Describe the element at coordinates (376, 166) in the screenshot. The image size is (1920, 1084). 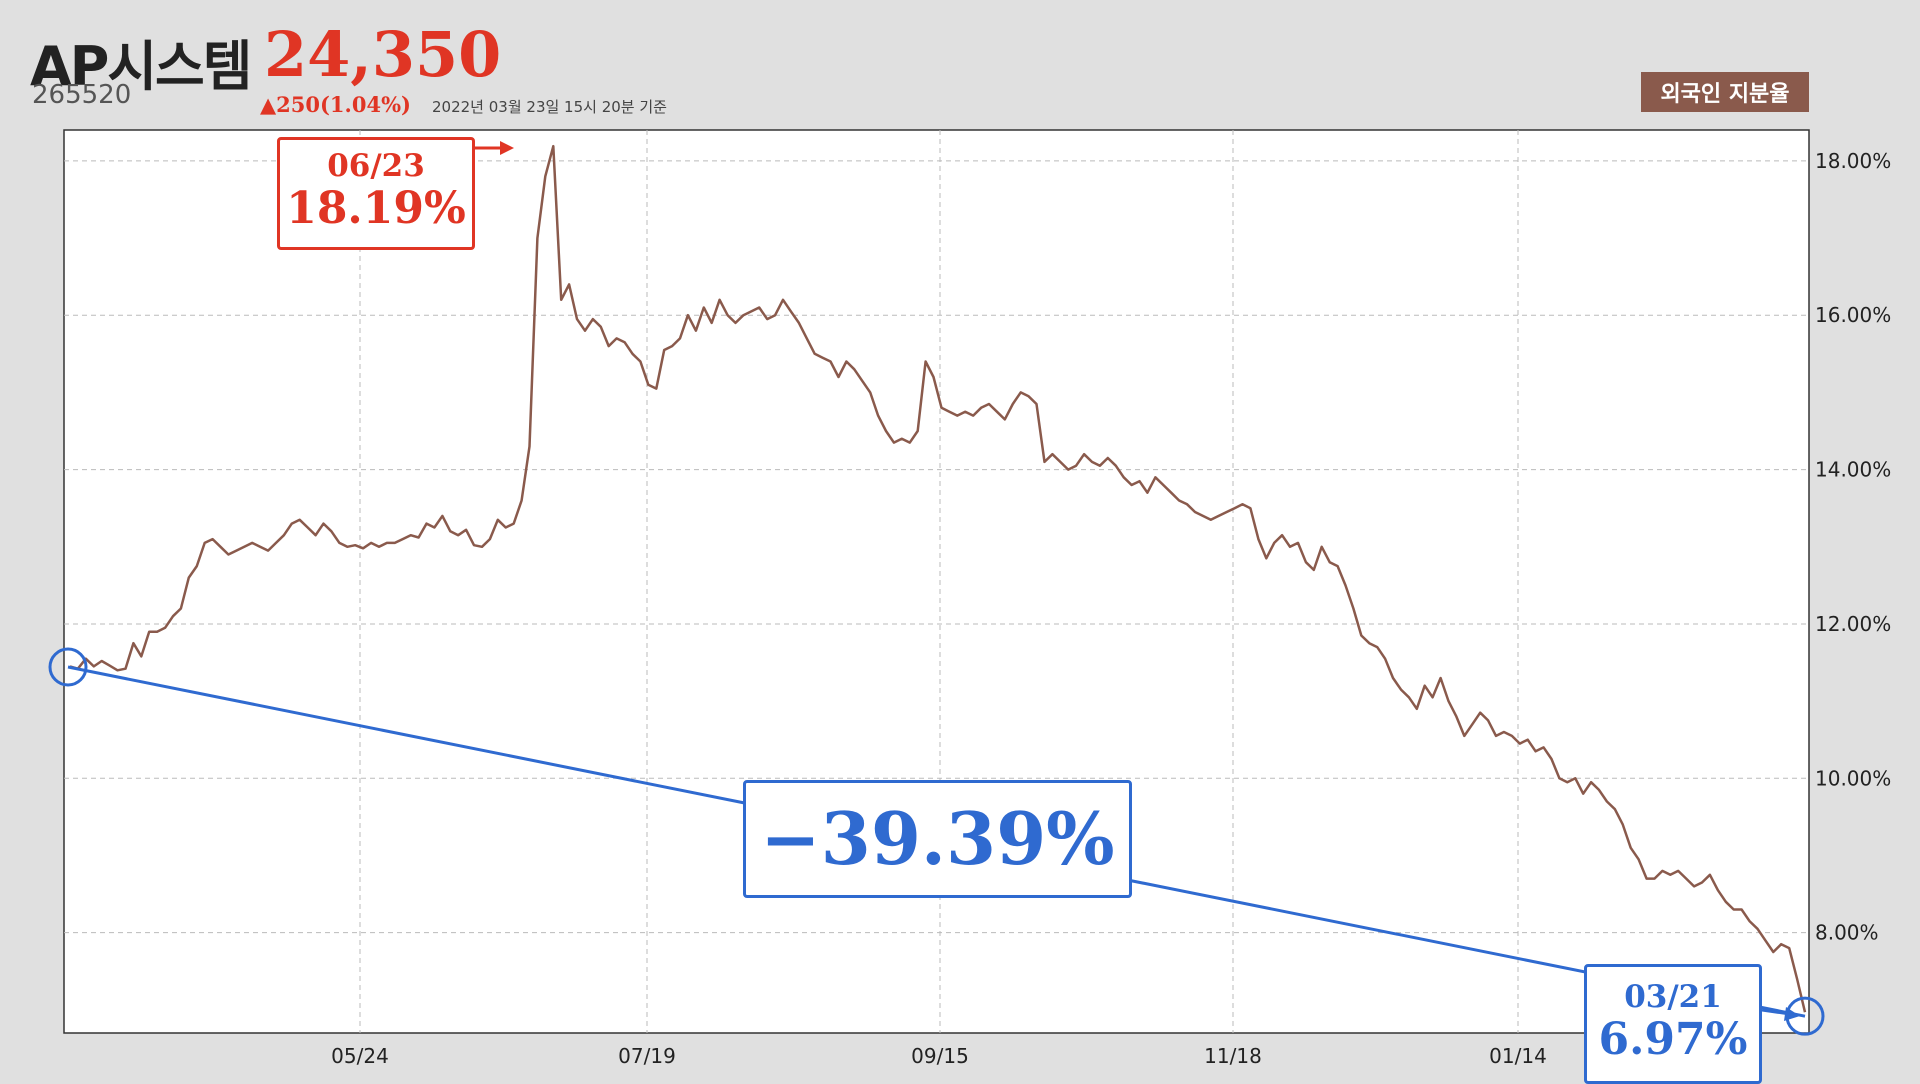
I see `peak-date: 06/23` at that location.